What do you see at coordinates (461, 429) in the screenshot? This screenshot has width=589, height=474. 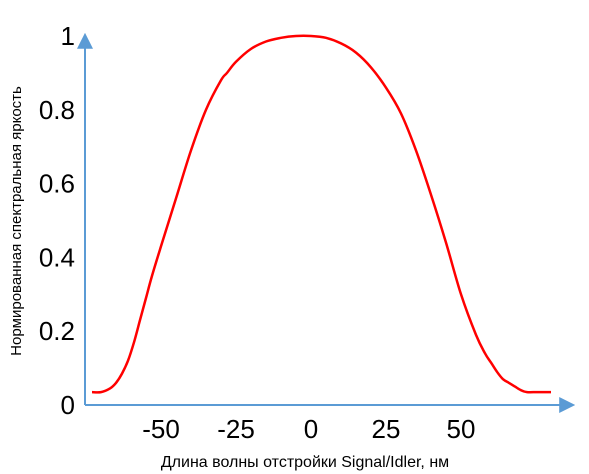 I see `x-tick-label: 50` at bounding box center [461, 429].